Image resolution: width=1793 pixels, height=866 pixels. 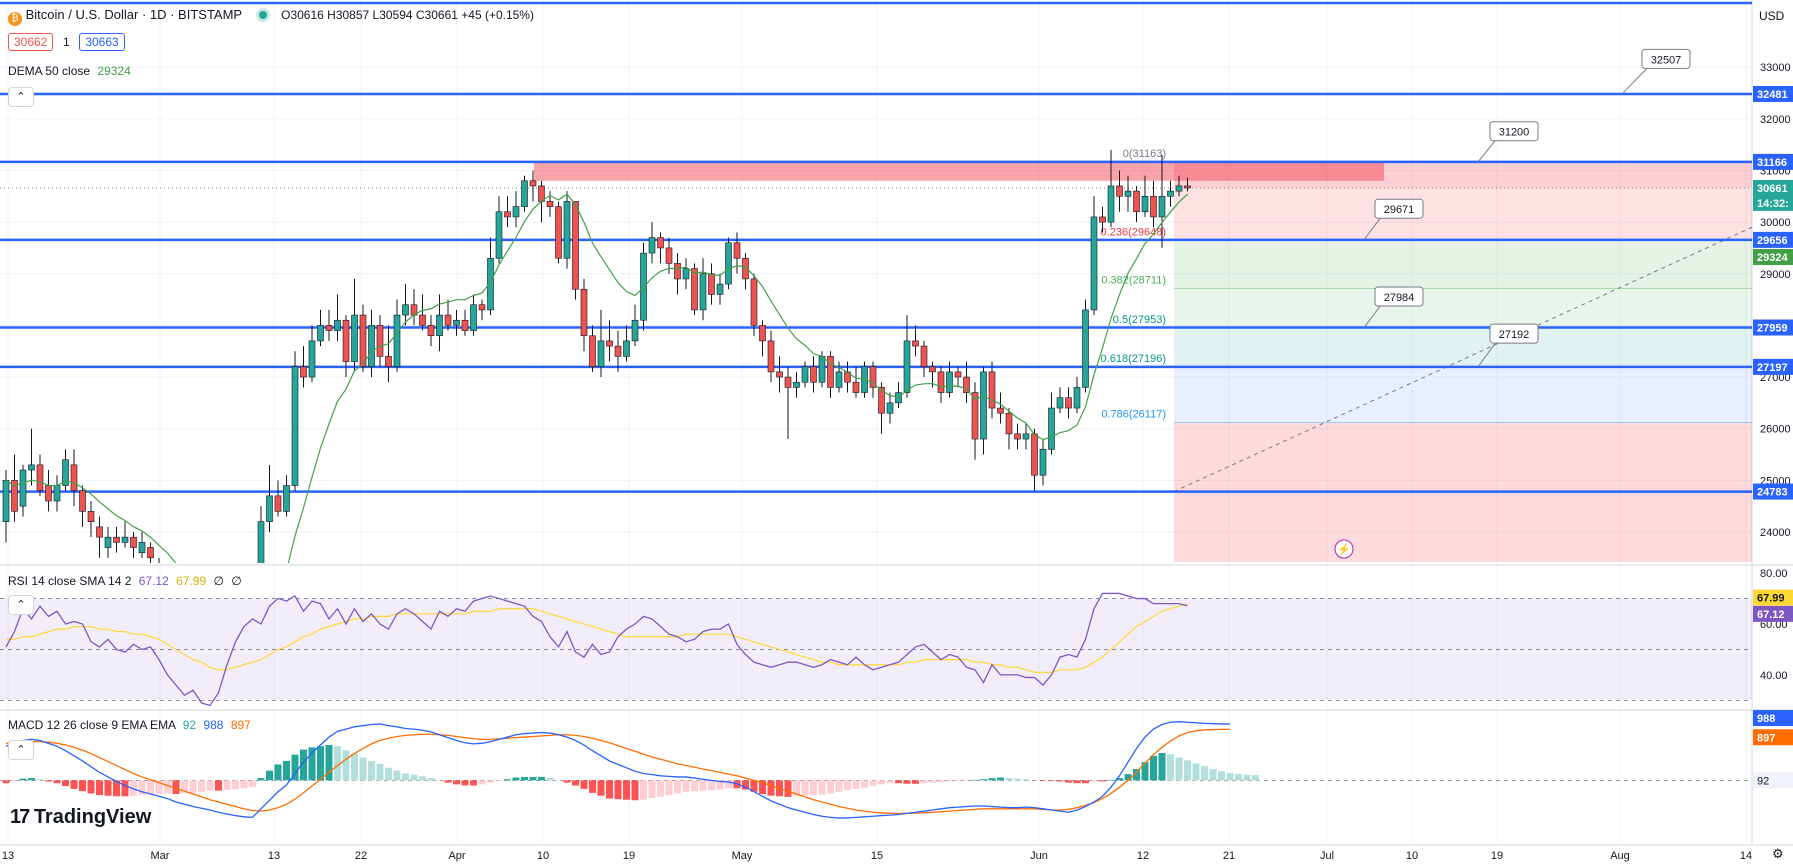 What do you see at coordinates (125, 581) in the screenshot?
I see `rsi-legend: RSI 14 close SMA 14 2 67.12 67.99 ∅ ∅` at bounding box center [125, 581].